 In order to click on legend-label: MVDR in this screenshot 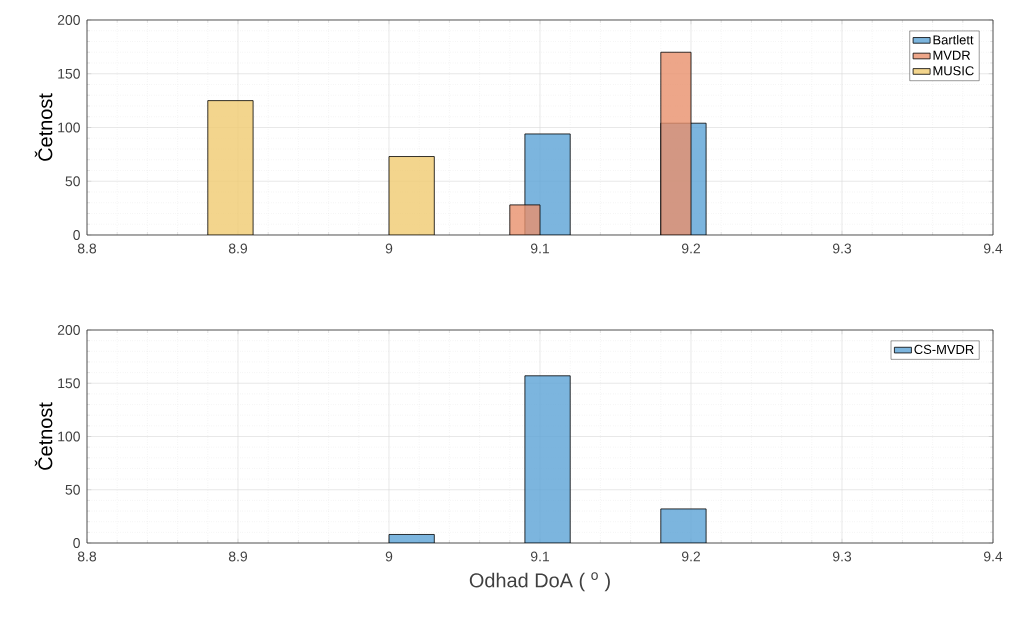, I will do `click(952, 55)`.